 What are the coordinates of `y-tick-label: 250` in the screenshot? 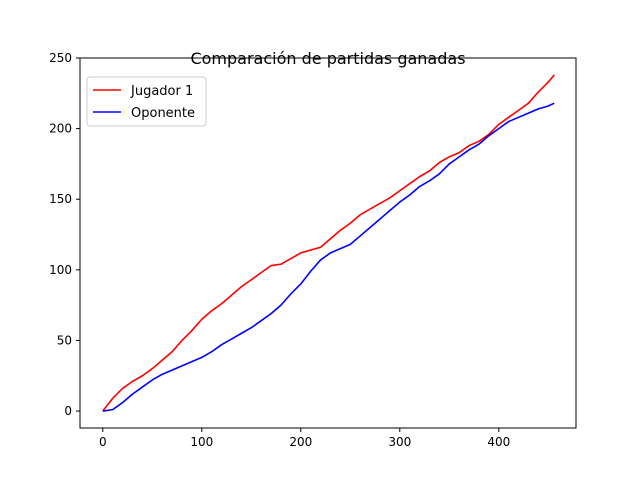 It's located at (60, 58).